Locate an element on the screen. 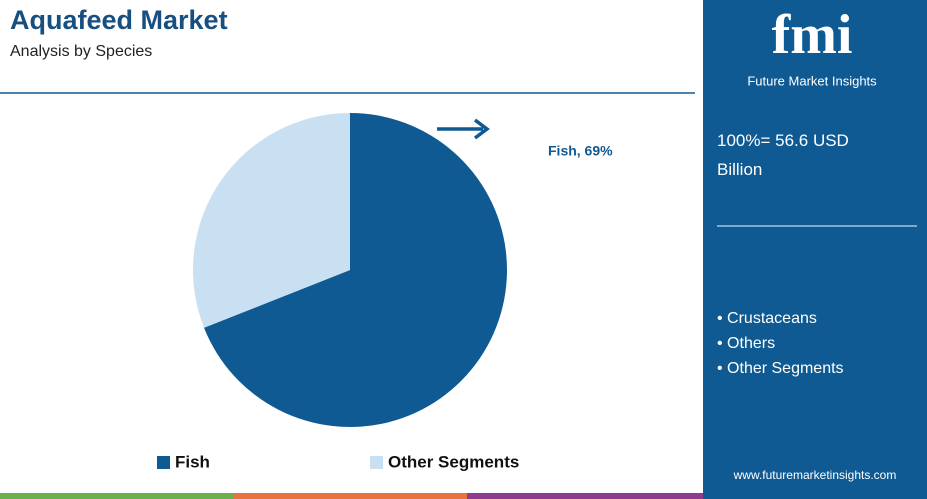 The image size is (927, 499). legend-label: Other Segments is located at coordinates (453, 461).